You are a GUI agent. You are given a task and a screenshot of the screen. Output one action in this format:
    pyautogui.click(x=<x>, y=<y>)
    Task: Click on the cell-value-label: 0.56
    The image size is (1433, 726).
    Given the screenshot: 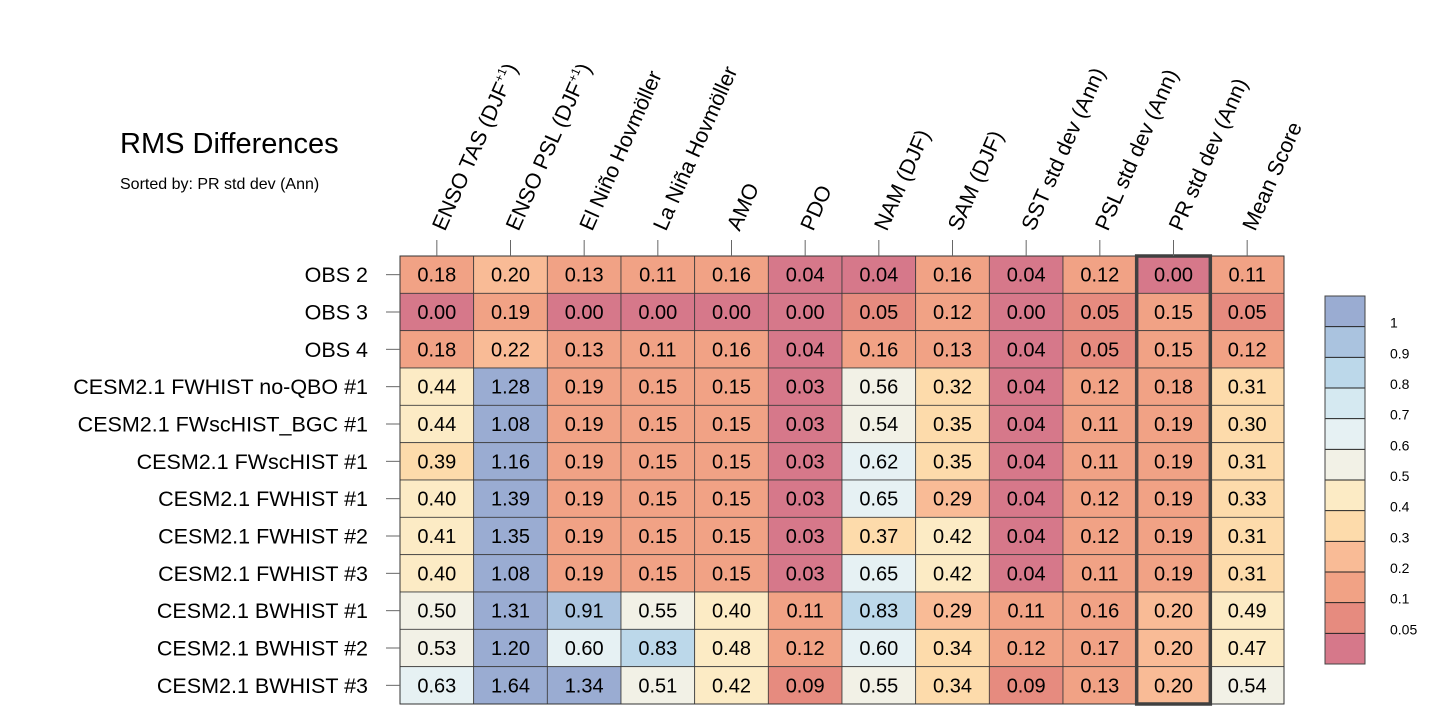 What is the action you would take?
    pyautogui.click(x=878, y=388)
    